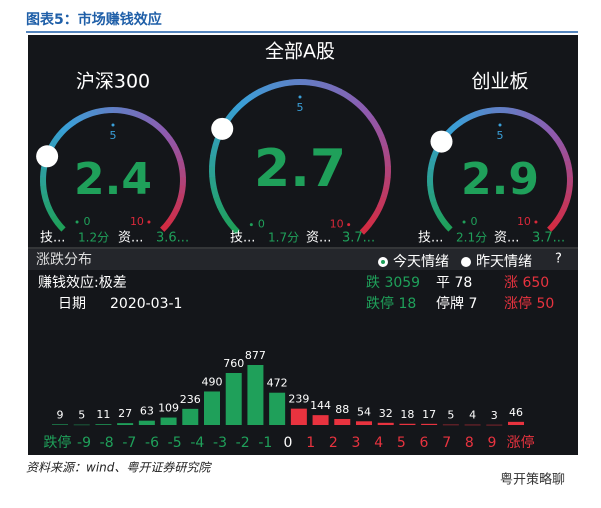 The image size is (601, 508). Describe the element at coordinates (146, 304) in the screenshot. I see `date: 2020-03-1` at that location.